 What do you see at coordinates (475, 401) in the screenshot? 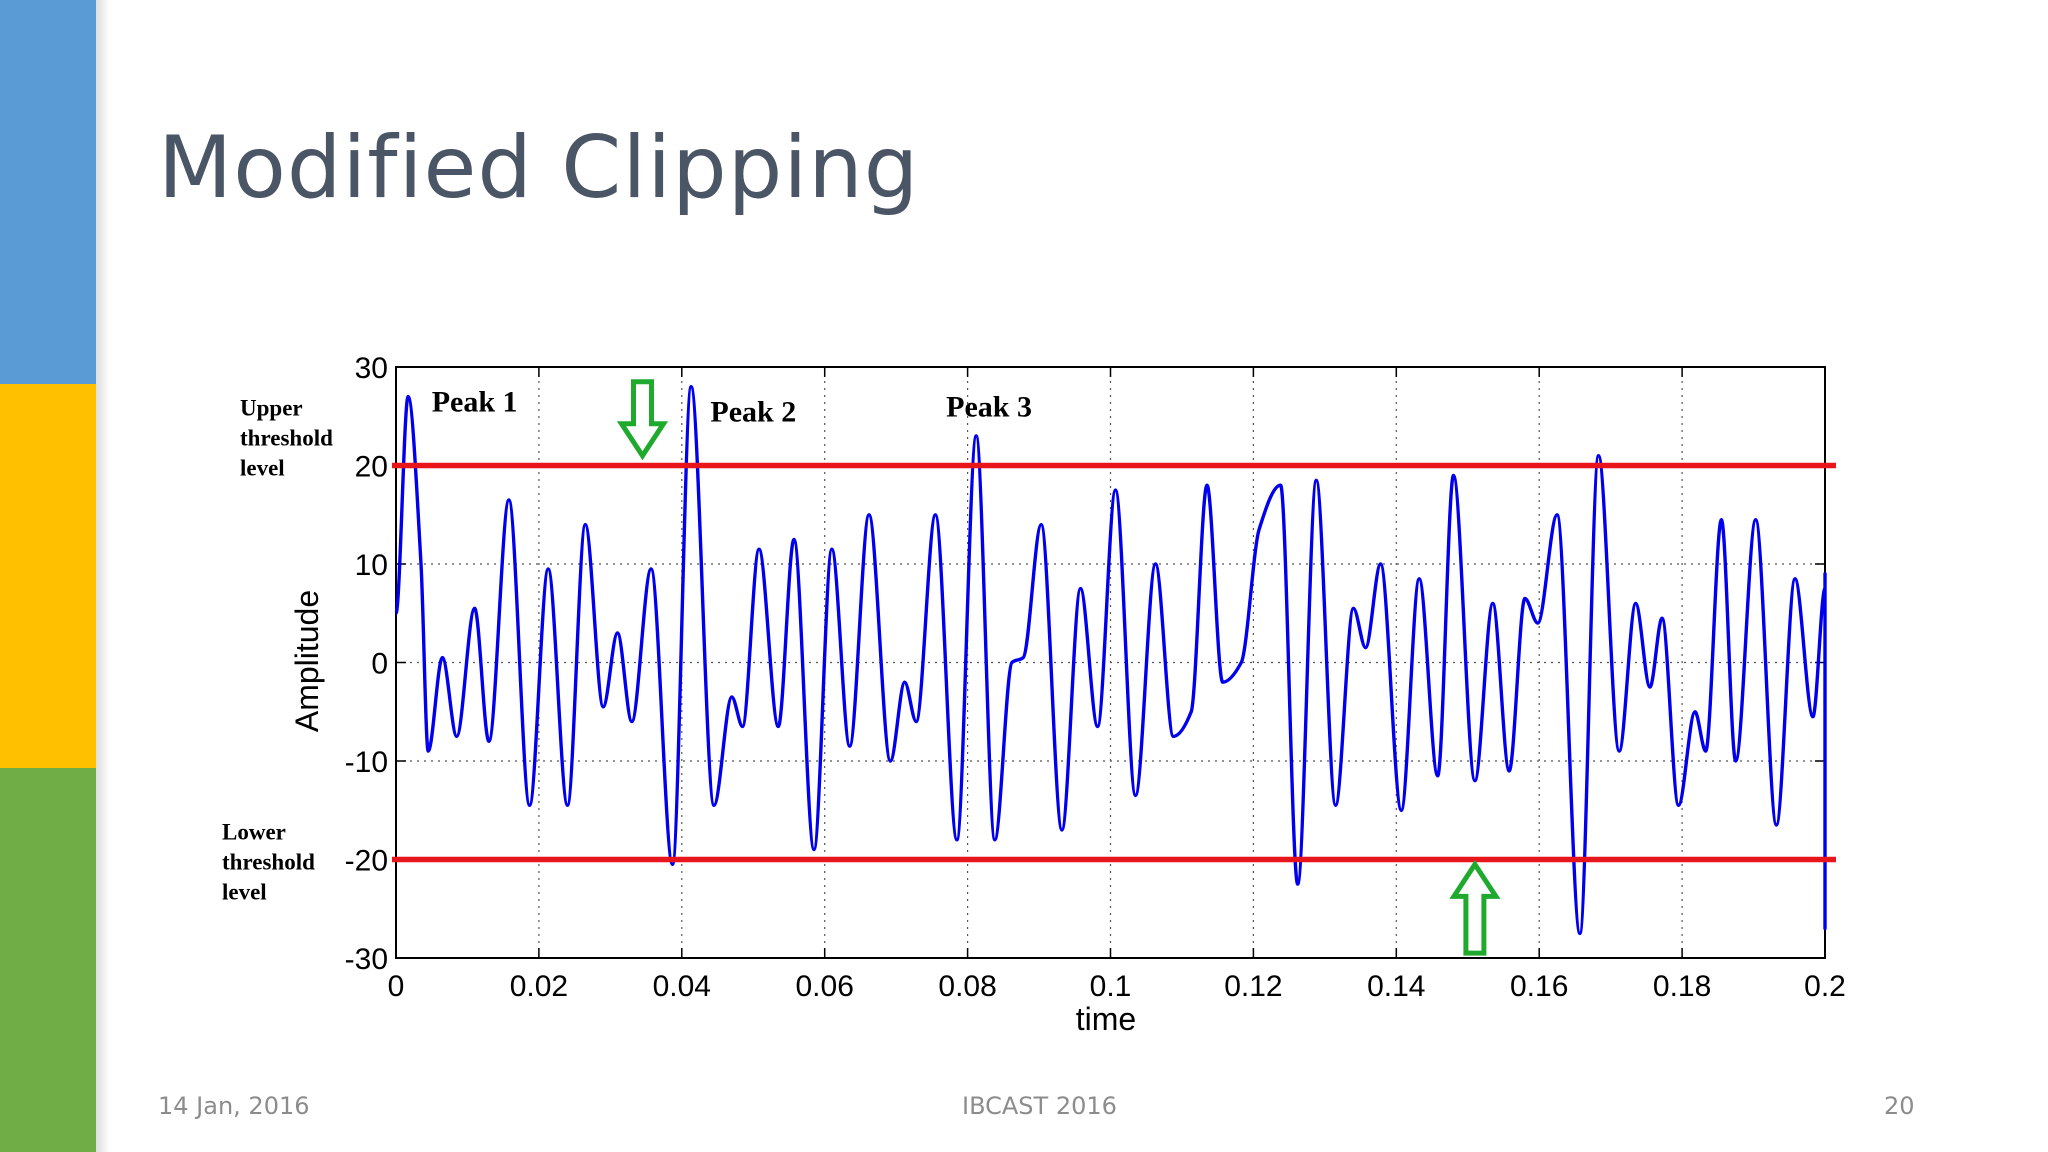
I see `peak-label: Peak 1` at bounding box center [475, 401].